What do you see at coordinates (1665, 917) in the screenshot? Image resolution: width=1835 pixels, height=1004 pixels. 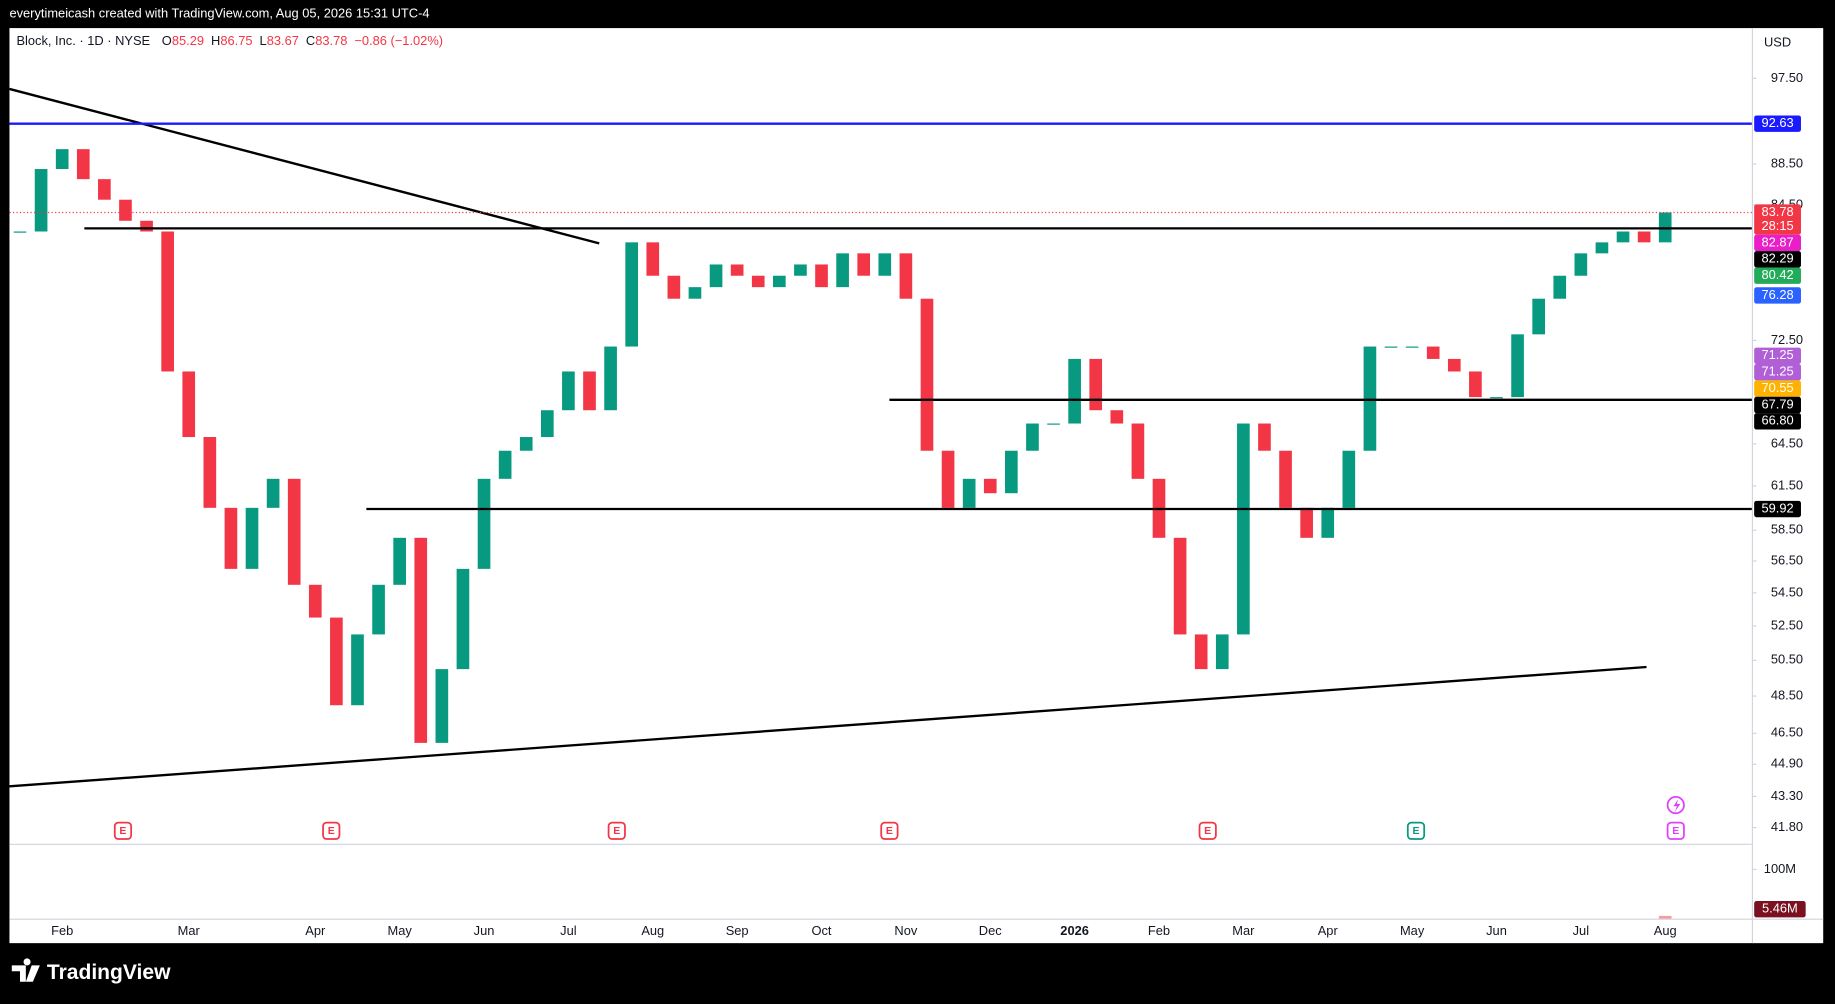 I see `volume-bar` at bounding box center [1665, 917].